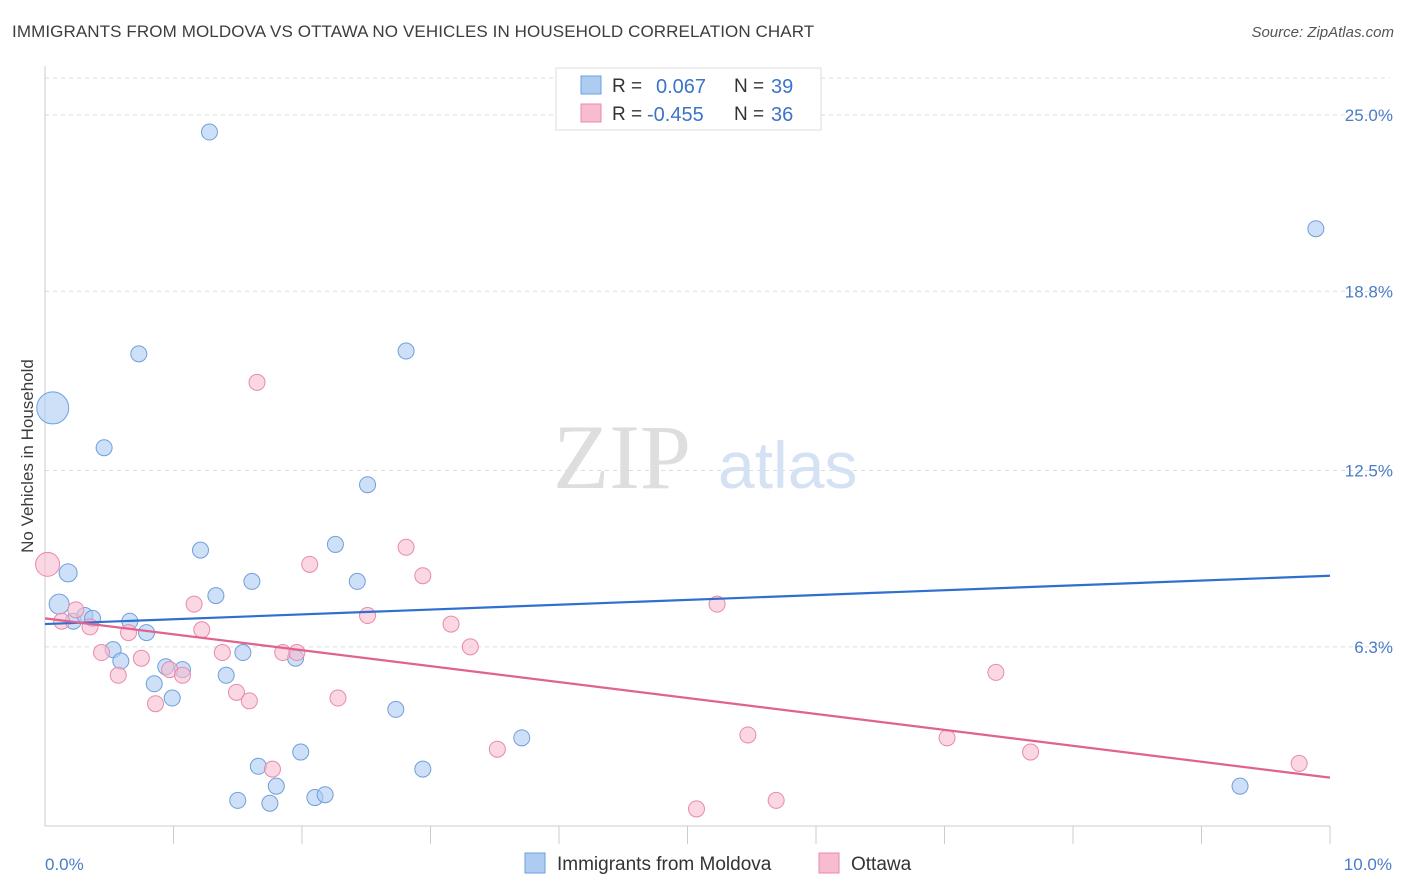 The height and width of the screenshot is (892, 1406). Describe the element at coordinates (881, 864) in the screenshot. I see `series-label-ottawa: Ottawa` at that location.